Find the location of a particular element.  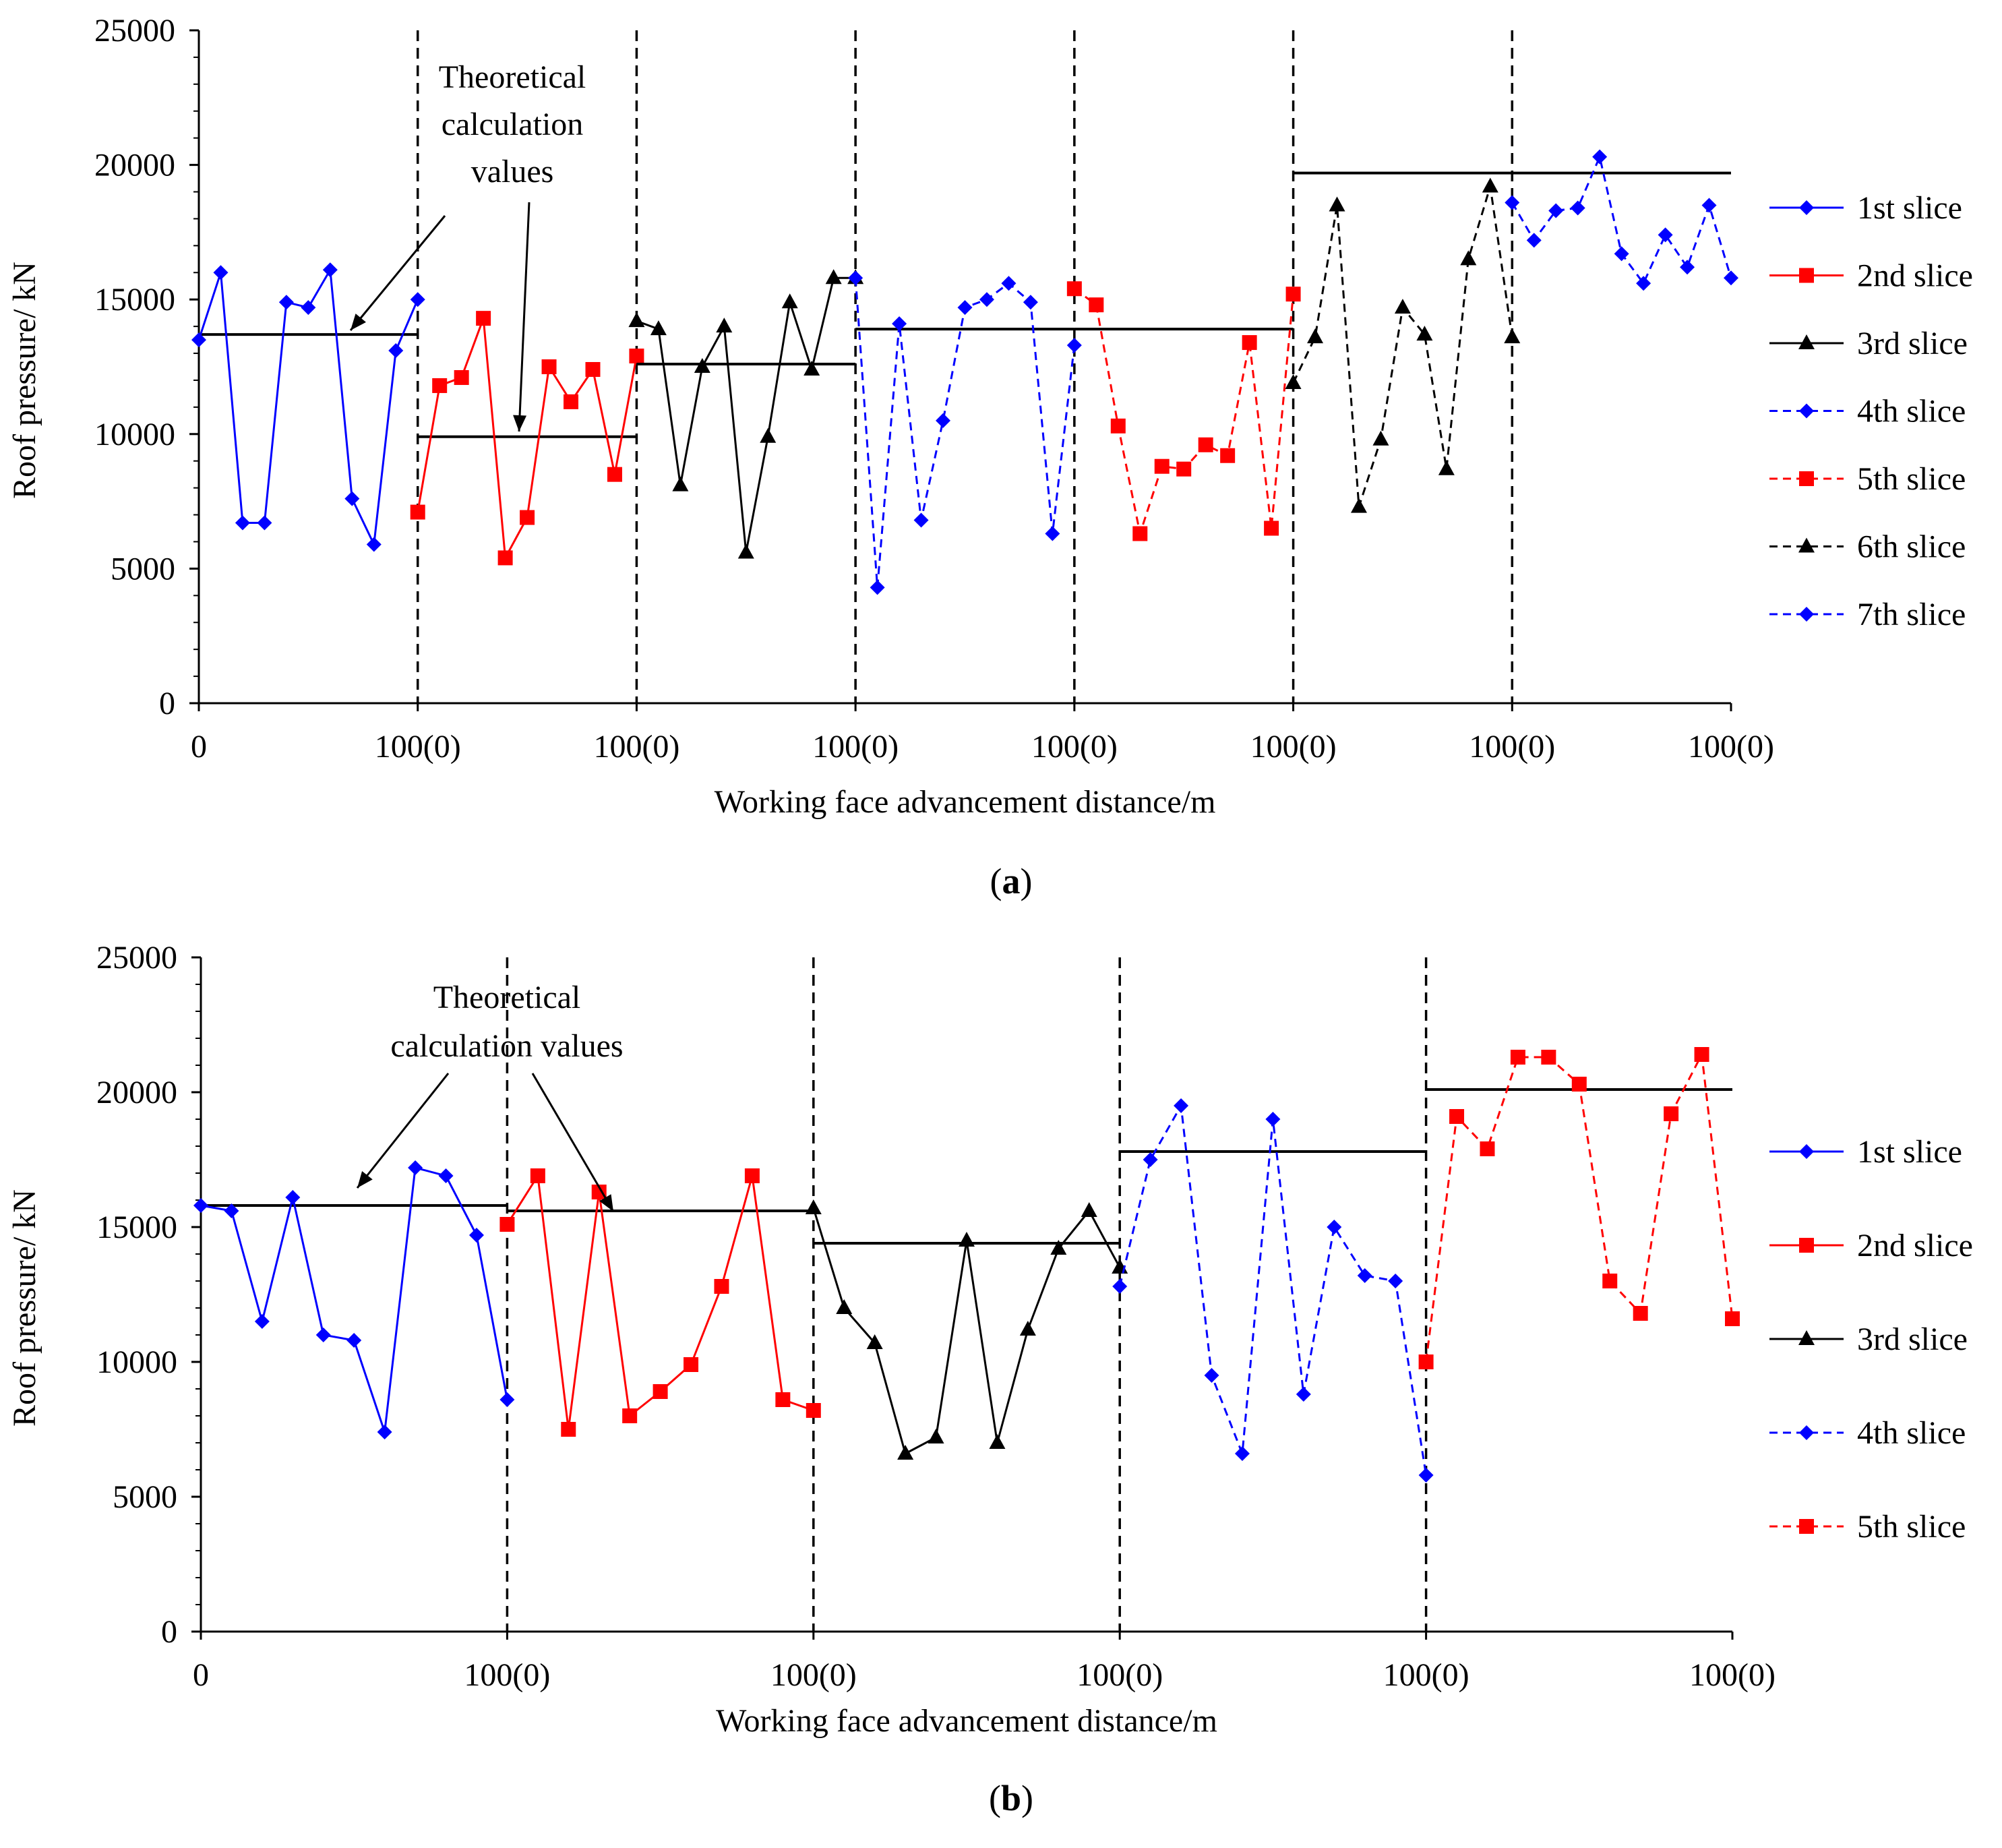

annotation-text: Theoretical calculation values is located at coordinates (507, 1022).